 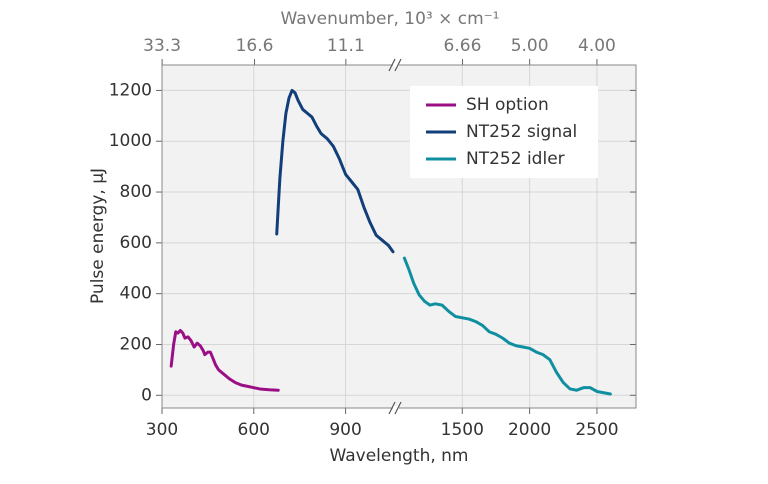 I want to click on x2-tick-label: 33.3, so click(x=162, y=46).